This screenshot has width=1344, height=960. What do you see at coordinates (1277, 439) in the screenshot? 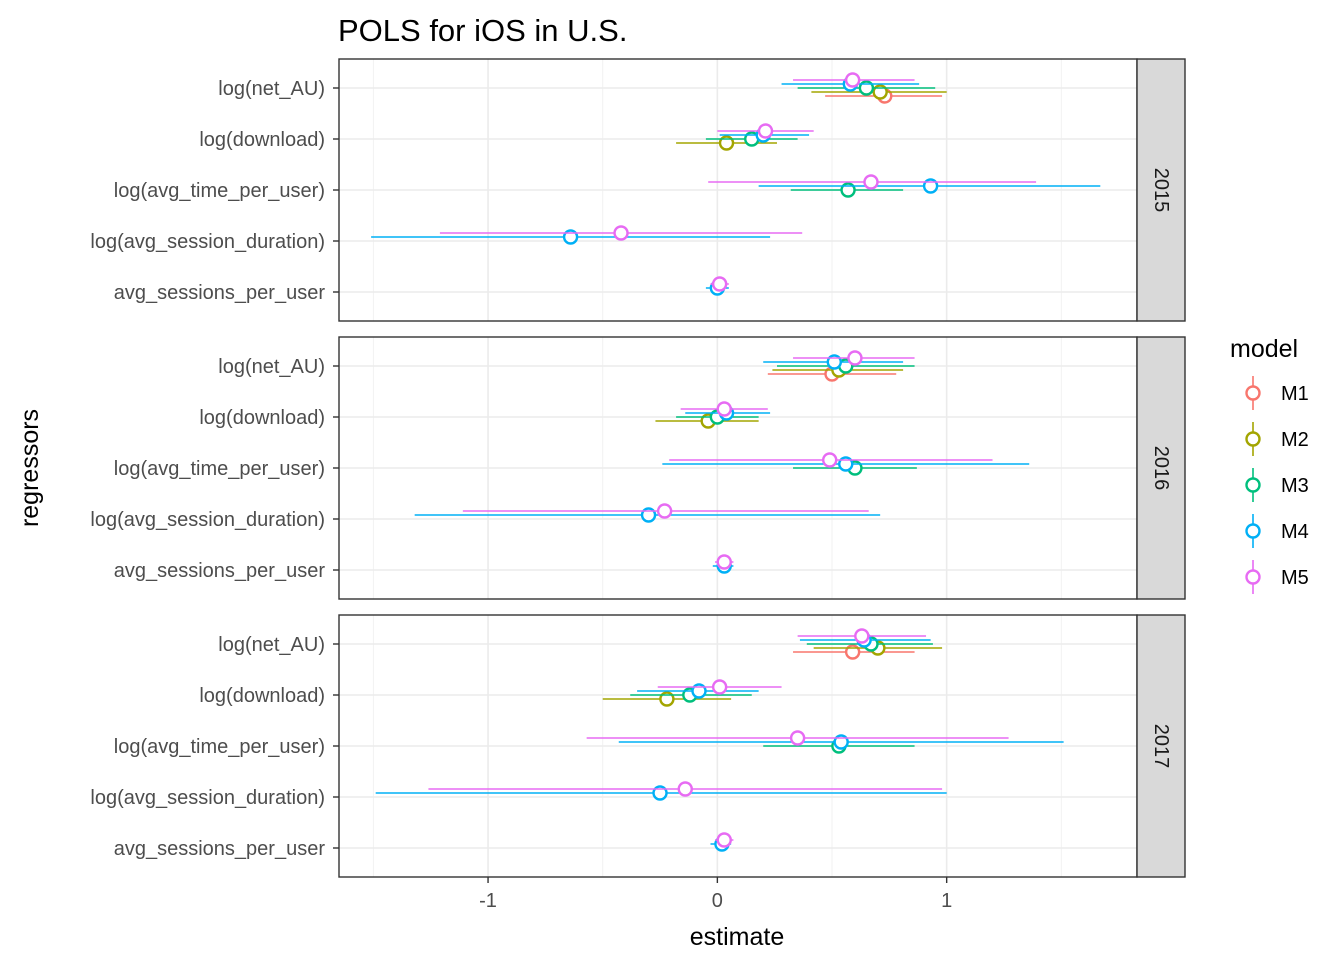
I see `legend-item-M2: M2` at bounding box center [1277, 439].